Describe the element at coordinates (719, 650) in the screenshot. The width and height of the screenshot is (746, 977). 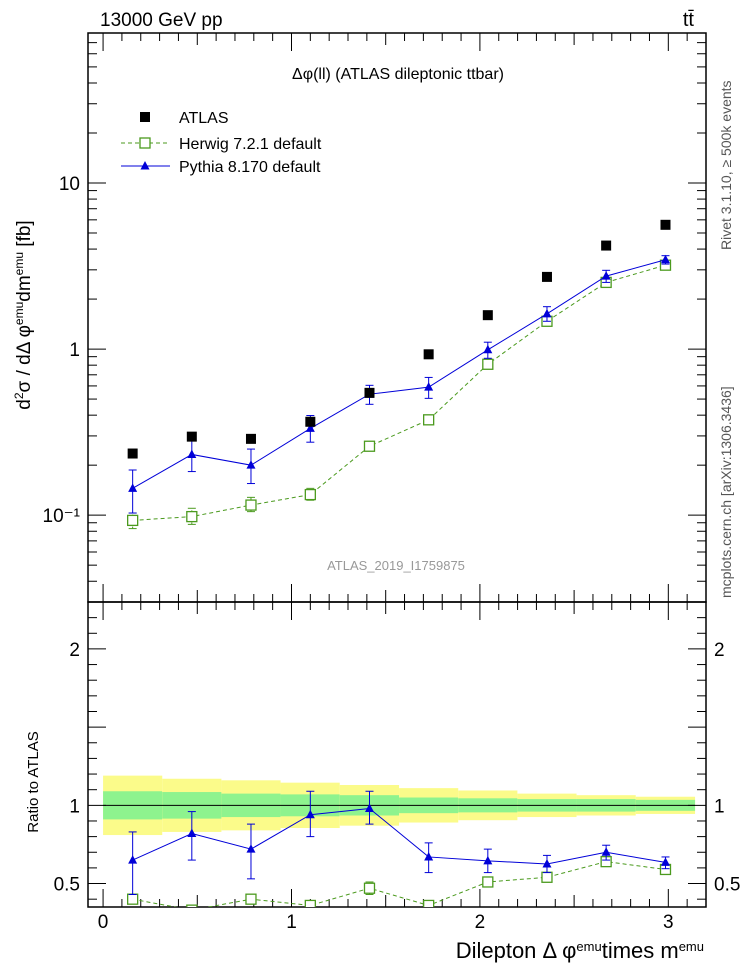
I see `ratio-y-tick-label-right: 2` at that location.